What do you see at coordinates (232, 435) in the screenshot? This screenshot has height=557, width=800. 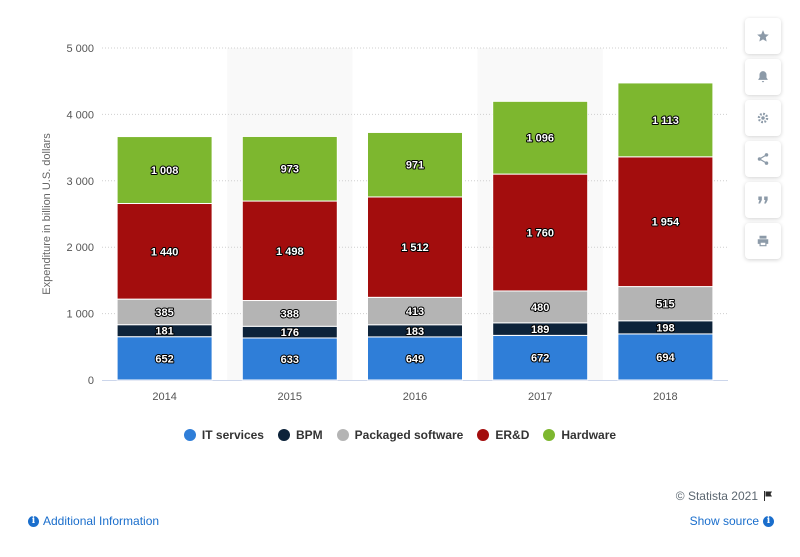 I see `legend-label: IT services` at bounding box center [232, 435].